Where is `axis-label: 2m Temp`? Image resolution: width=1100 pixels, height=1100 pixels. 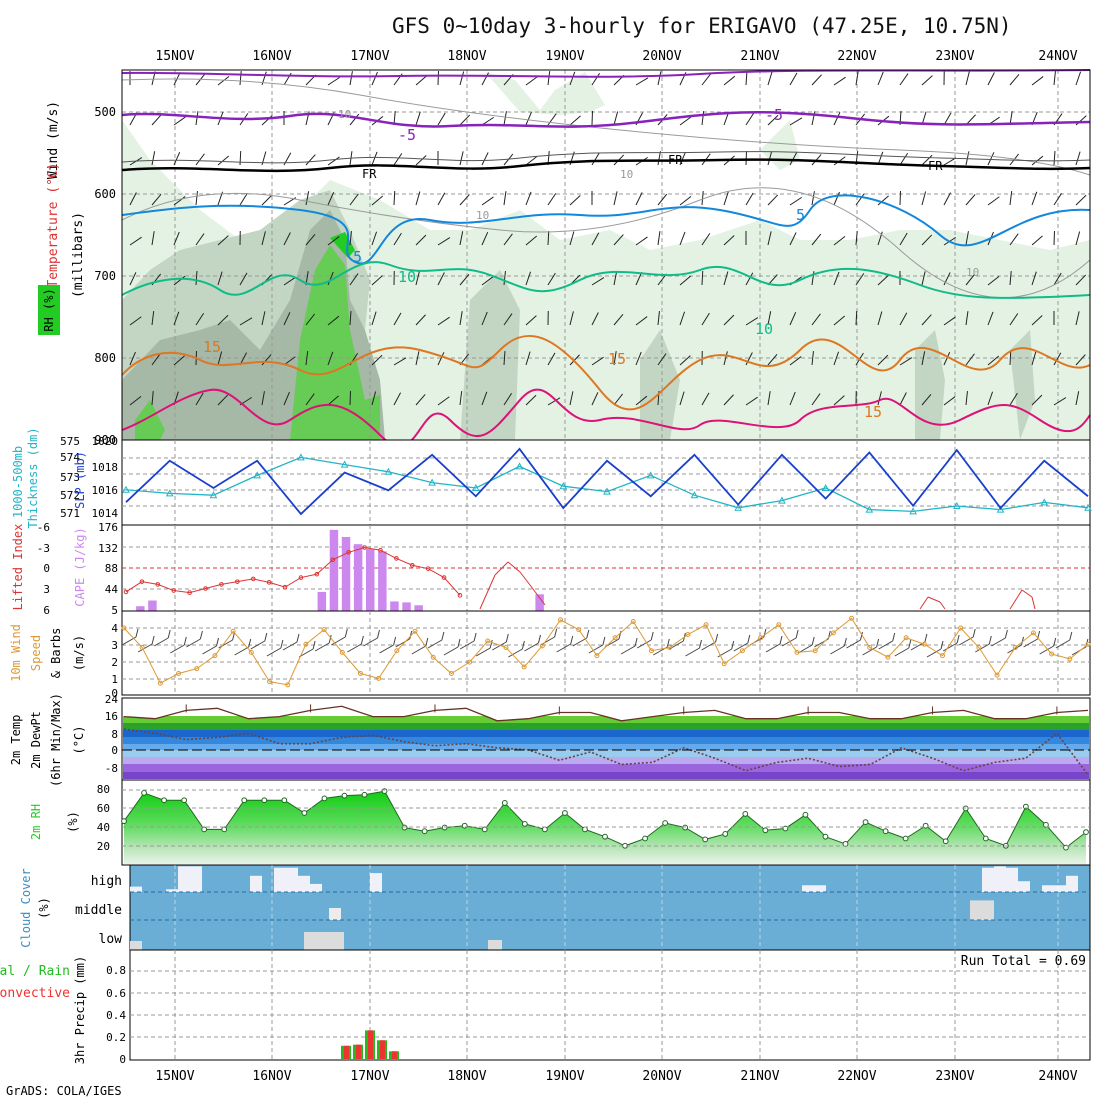
axis-label: 2m Temp is located at coordinates (16, 740).